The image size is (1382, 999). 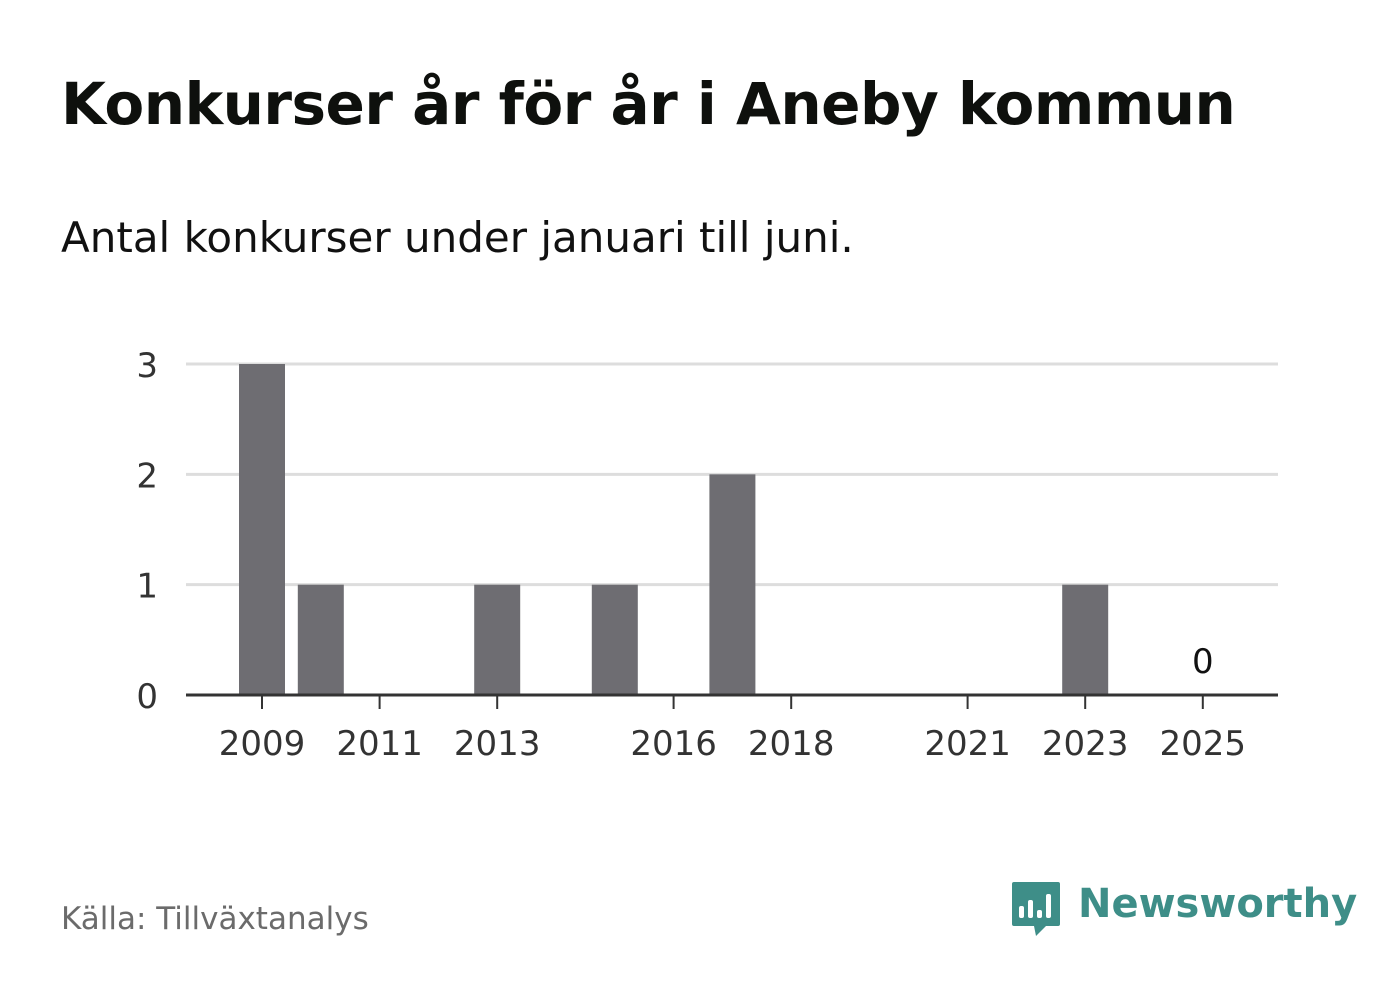 I want to click on y-tick-label: 0, so click(x=147, y=697).